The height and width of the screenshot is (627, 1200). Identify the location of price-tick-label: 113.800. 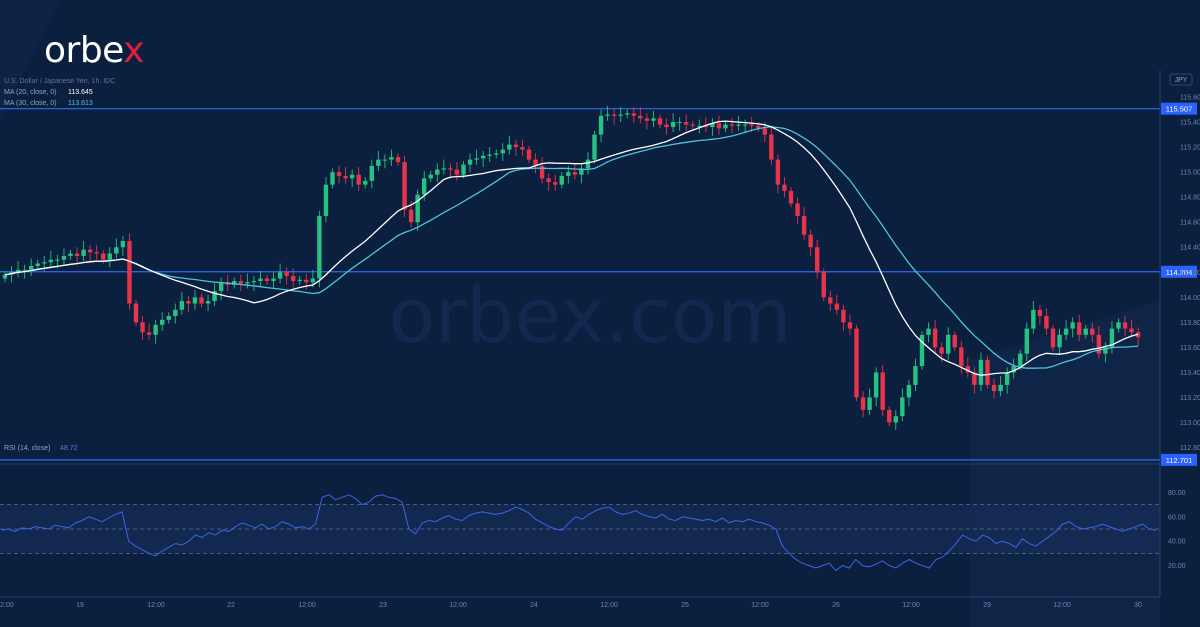
(1190, 323).